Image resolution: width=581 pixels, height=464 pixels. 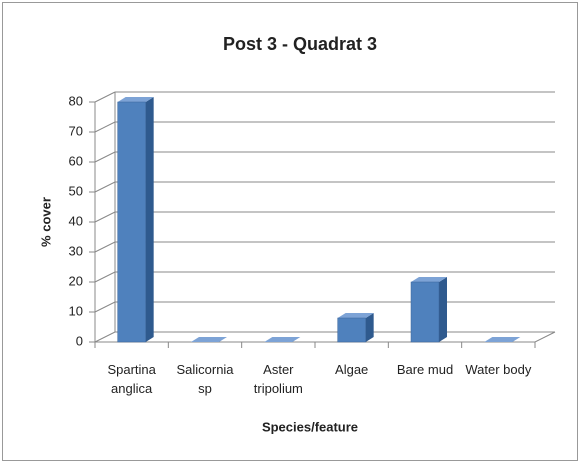 I want to click on x-tick-label: Bare mud, so click(x=425, y=369).